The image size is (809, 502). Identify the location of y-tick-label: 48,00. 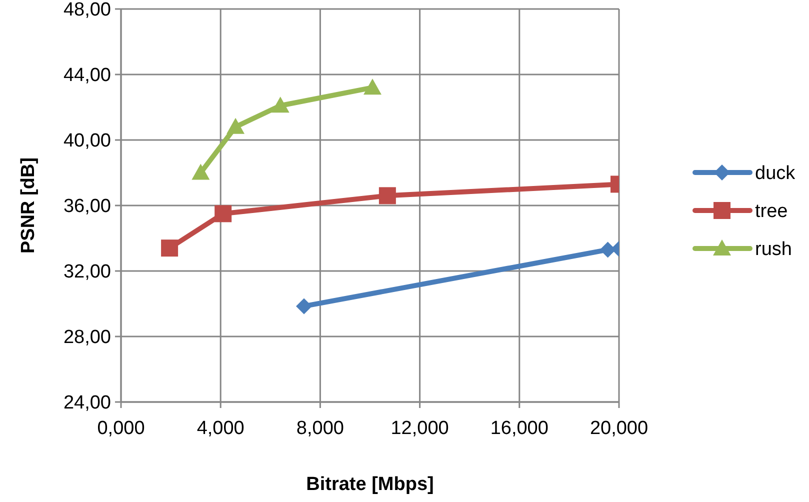
(87, 10).